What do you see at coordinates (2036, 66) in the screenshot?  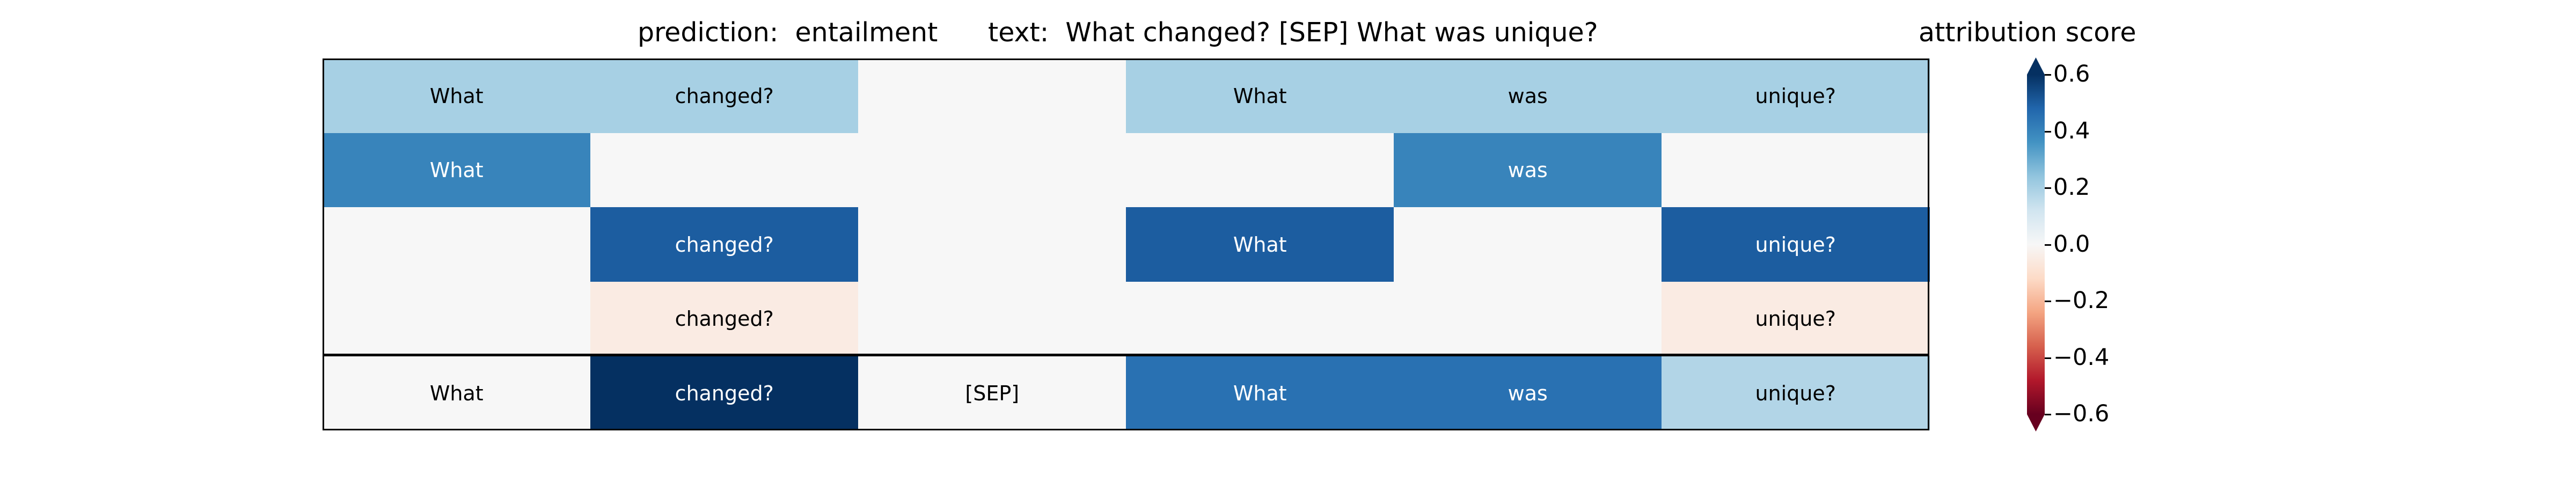 I see `colorbar-top-arrow` at bounding box center [2036, 66].